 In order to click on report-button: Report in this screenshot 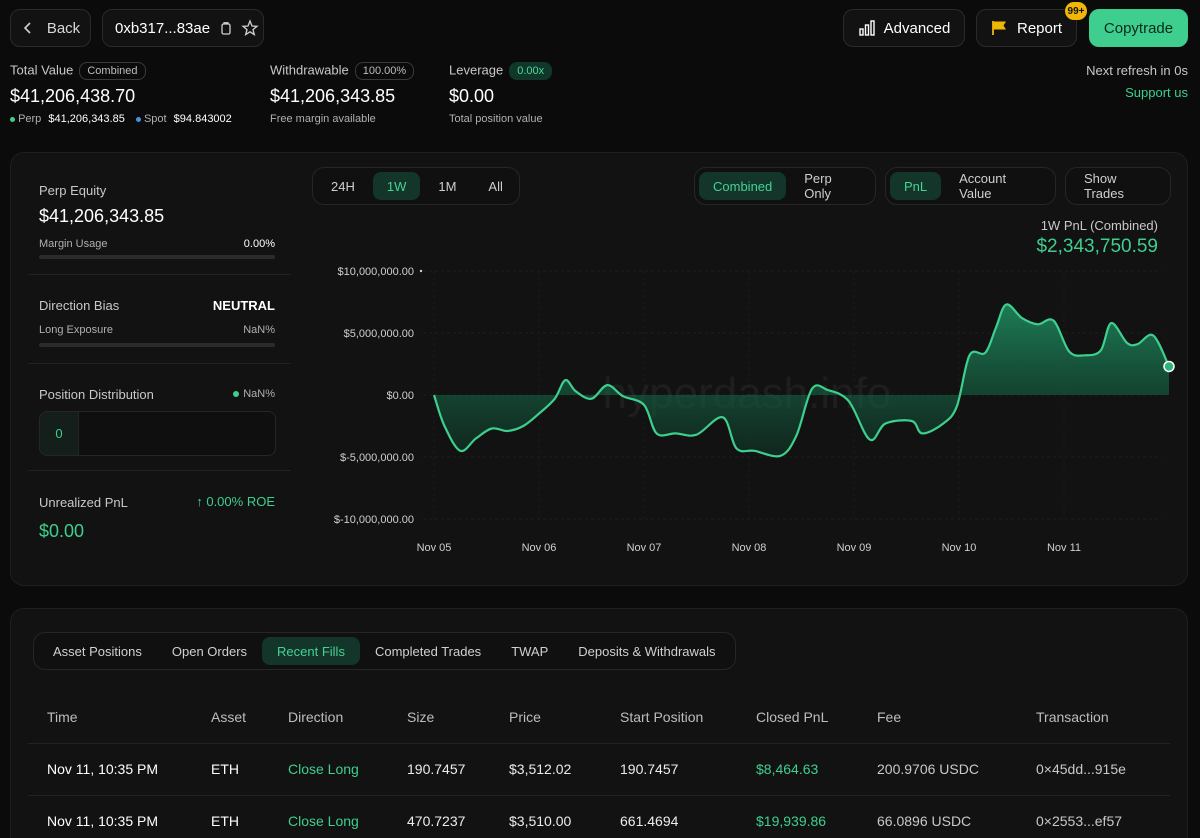, I will do `click(1026, 28)`.